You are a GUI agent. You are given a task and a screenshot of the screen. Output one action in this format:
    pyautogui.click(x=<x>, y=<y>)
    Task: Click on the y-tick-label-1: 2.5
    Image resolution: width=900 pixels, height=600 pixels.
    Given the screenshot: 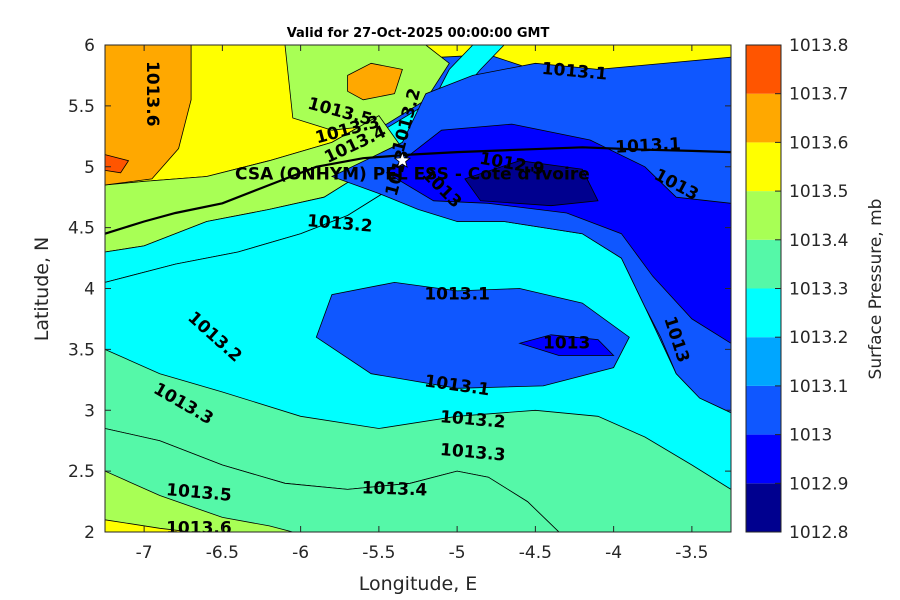 What is the action you would take?
    pyautogui.click(x=81, y=472)
    